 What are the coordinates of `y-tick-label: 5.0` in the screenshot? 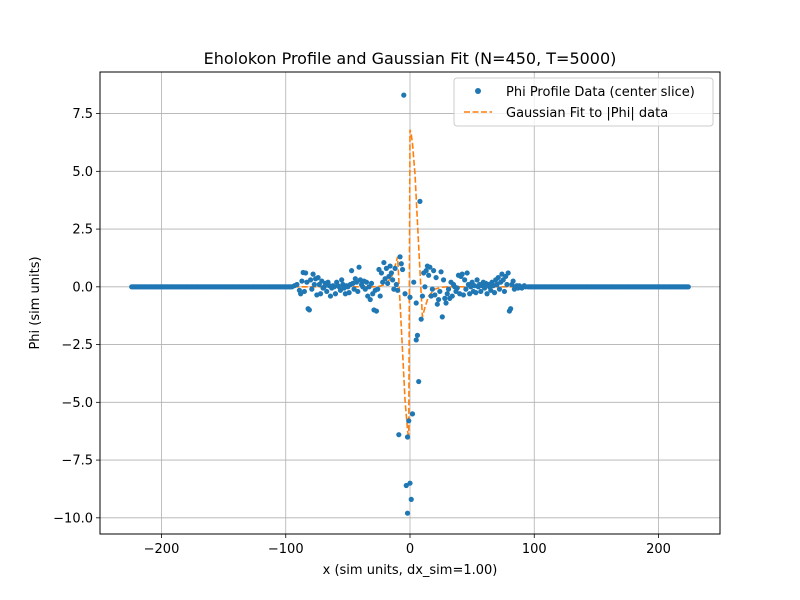 It's located at (82, 172).